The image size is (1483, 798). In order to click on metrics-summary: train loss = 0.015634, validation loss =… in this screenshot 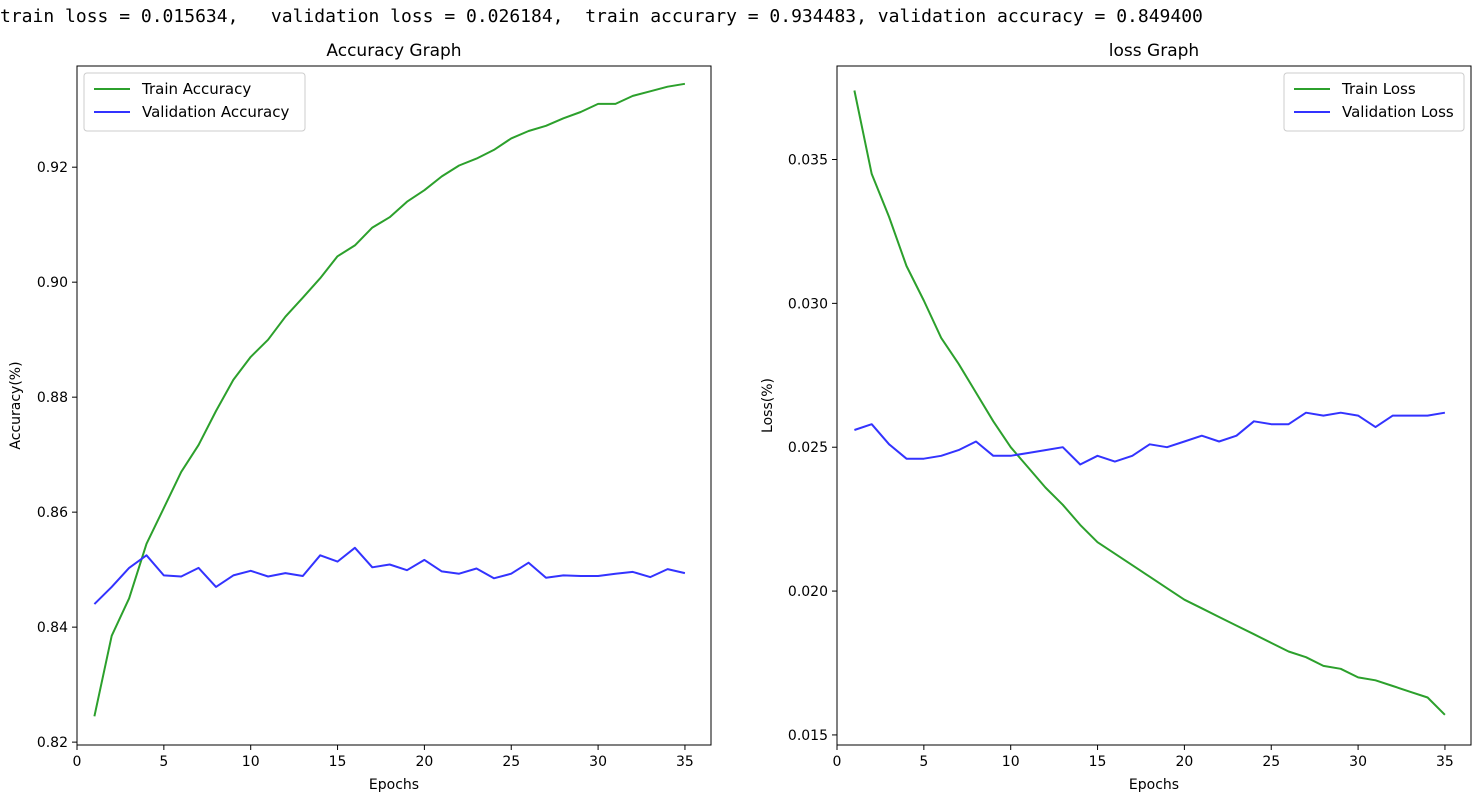, I will do `click(601, 16)`.